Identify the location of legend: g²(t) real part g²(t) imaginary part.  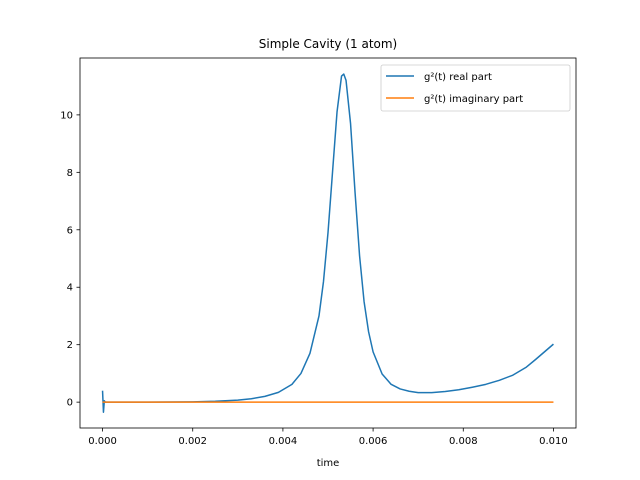
(475, 88).